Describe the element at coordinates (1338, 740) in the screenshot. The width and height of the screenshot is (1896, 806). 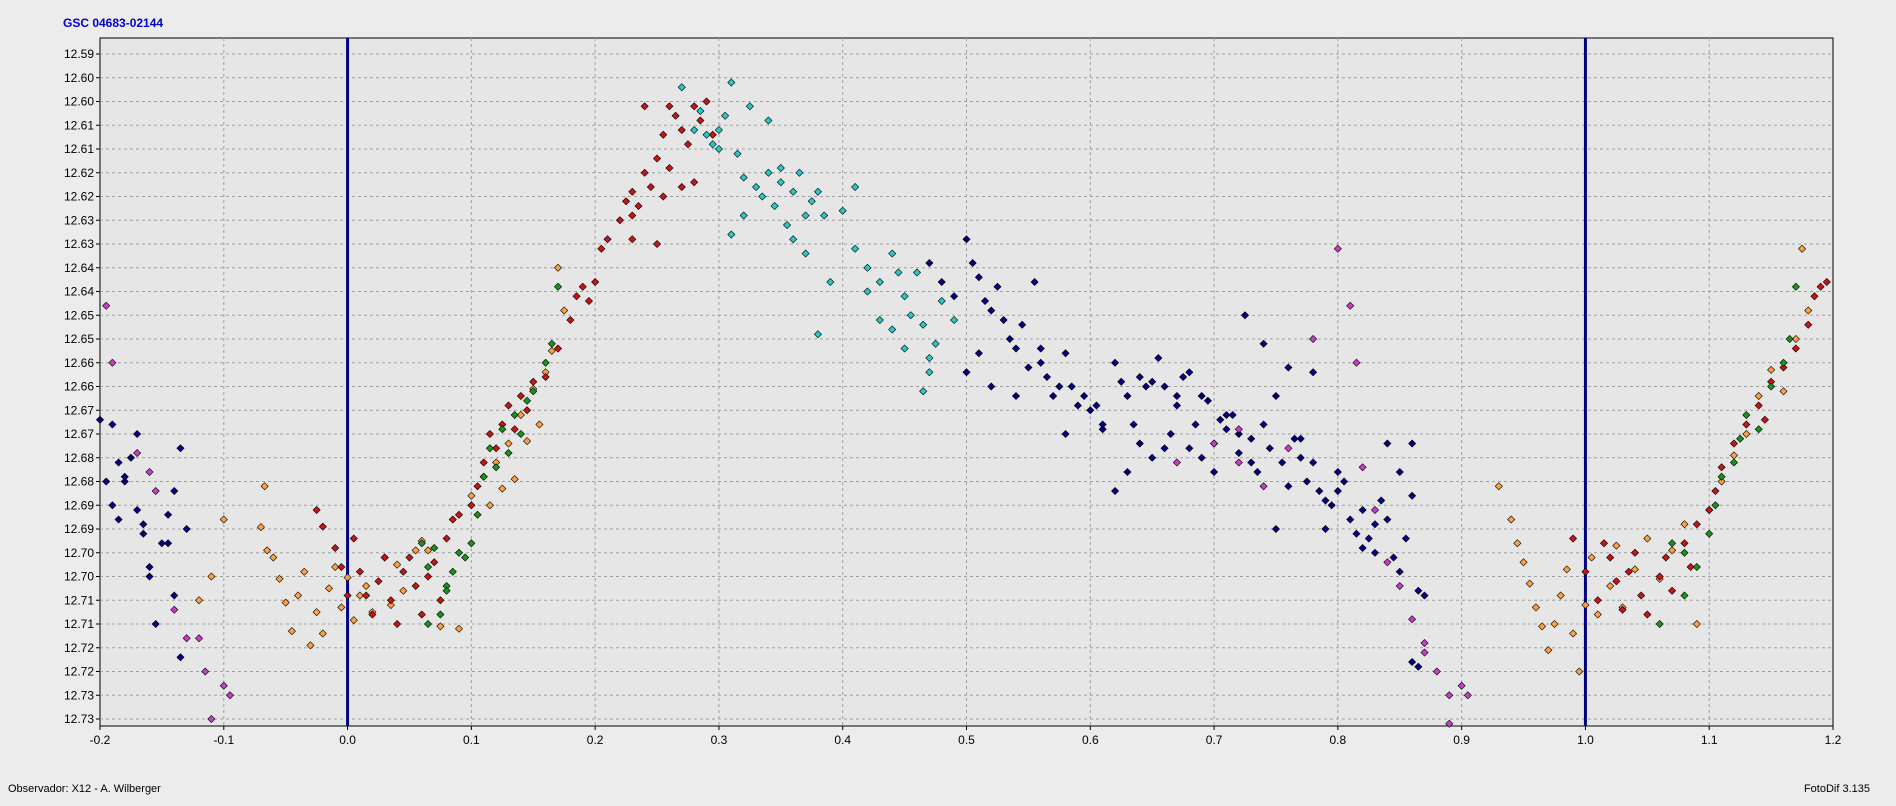
I see `x-tick-label: 0.8` at that location.